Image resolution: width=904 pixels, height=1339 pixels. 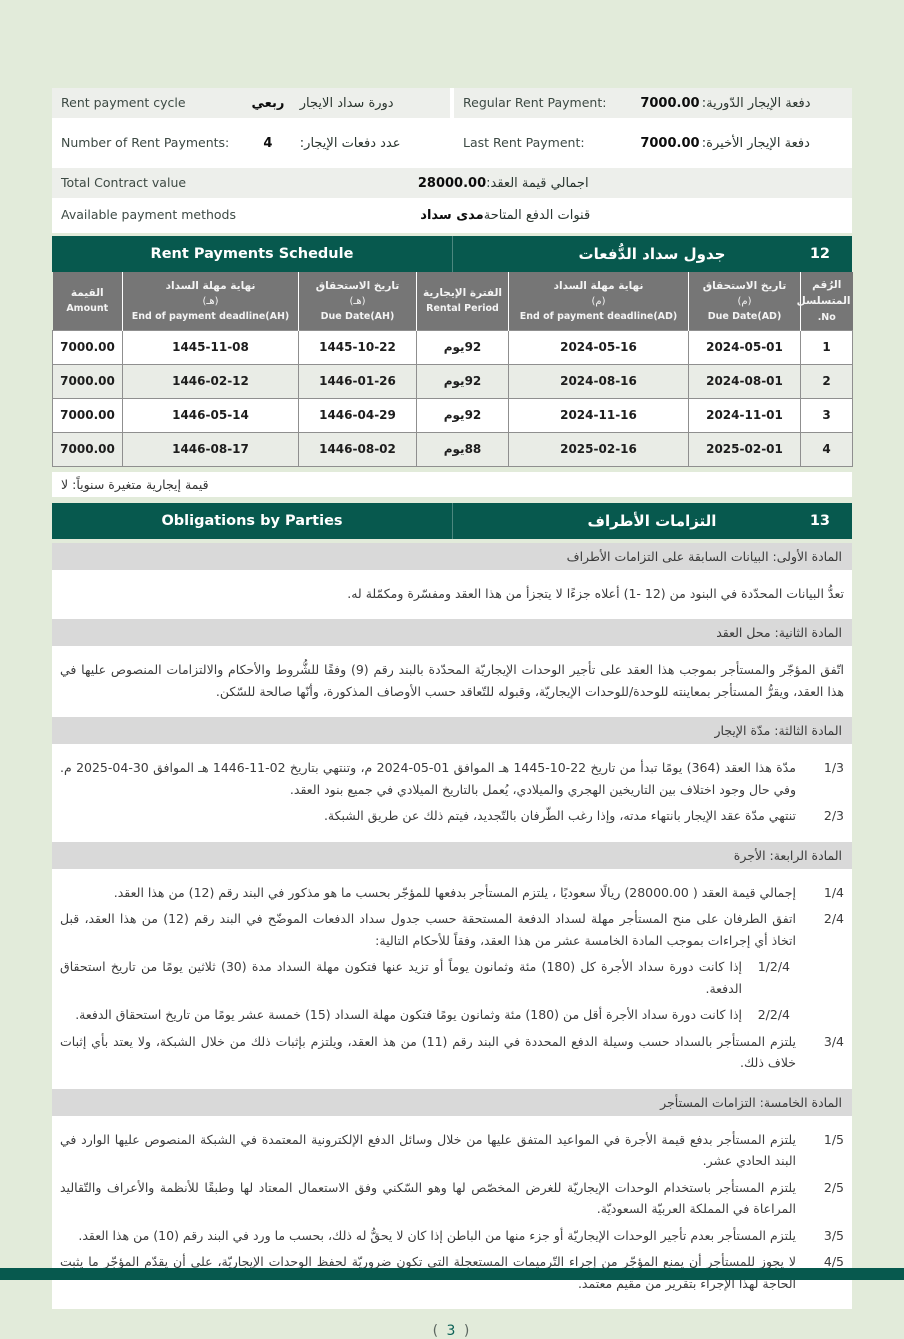 What do you see at coordinates (452, 731) in the screenshot?
I see `article-3-heading: المادة الثالثة: مدّة الإيجار` at bounding box center [452, 731].